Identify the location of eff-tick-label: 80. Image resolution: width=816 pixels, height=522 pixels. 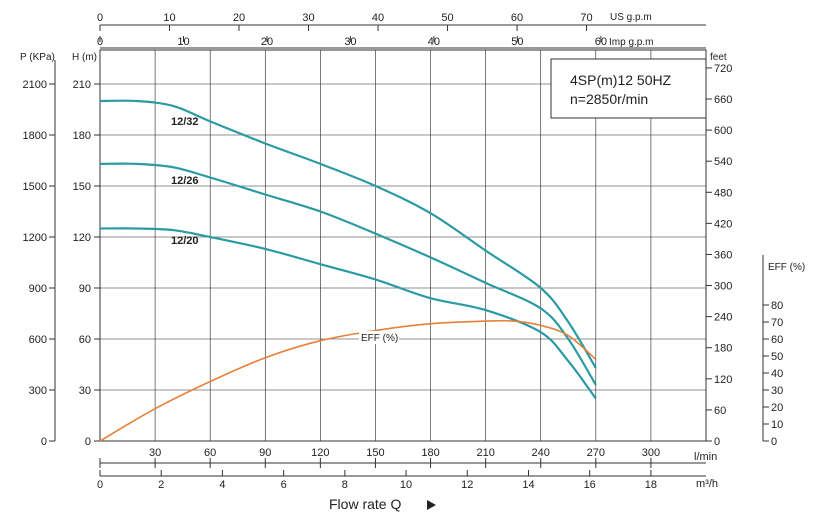
(777, 306).